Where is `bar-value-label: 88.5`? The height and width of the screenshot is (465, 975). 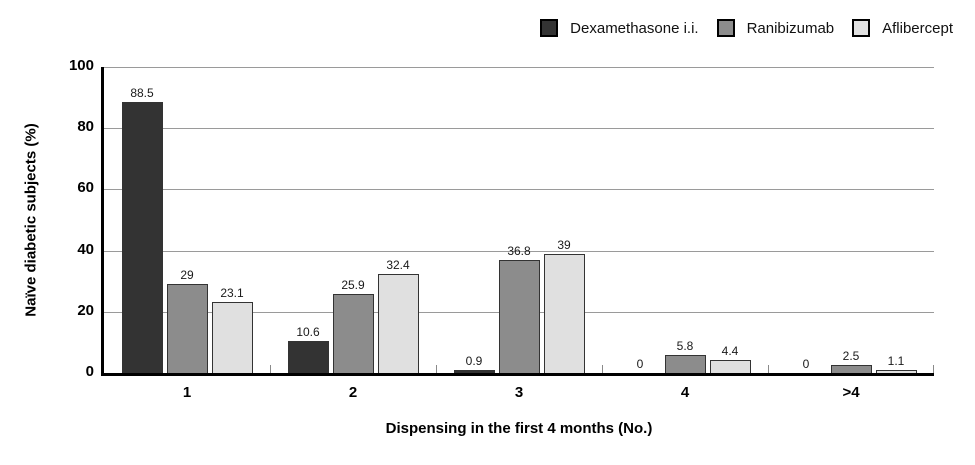 bar-value-label: 88.5 is located at coordinates (142, 93).